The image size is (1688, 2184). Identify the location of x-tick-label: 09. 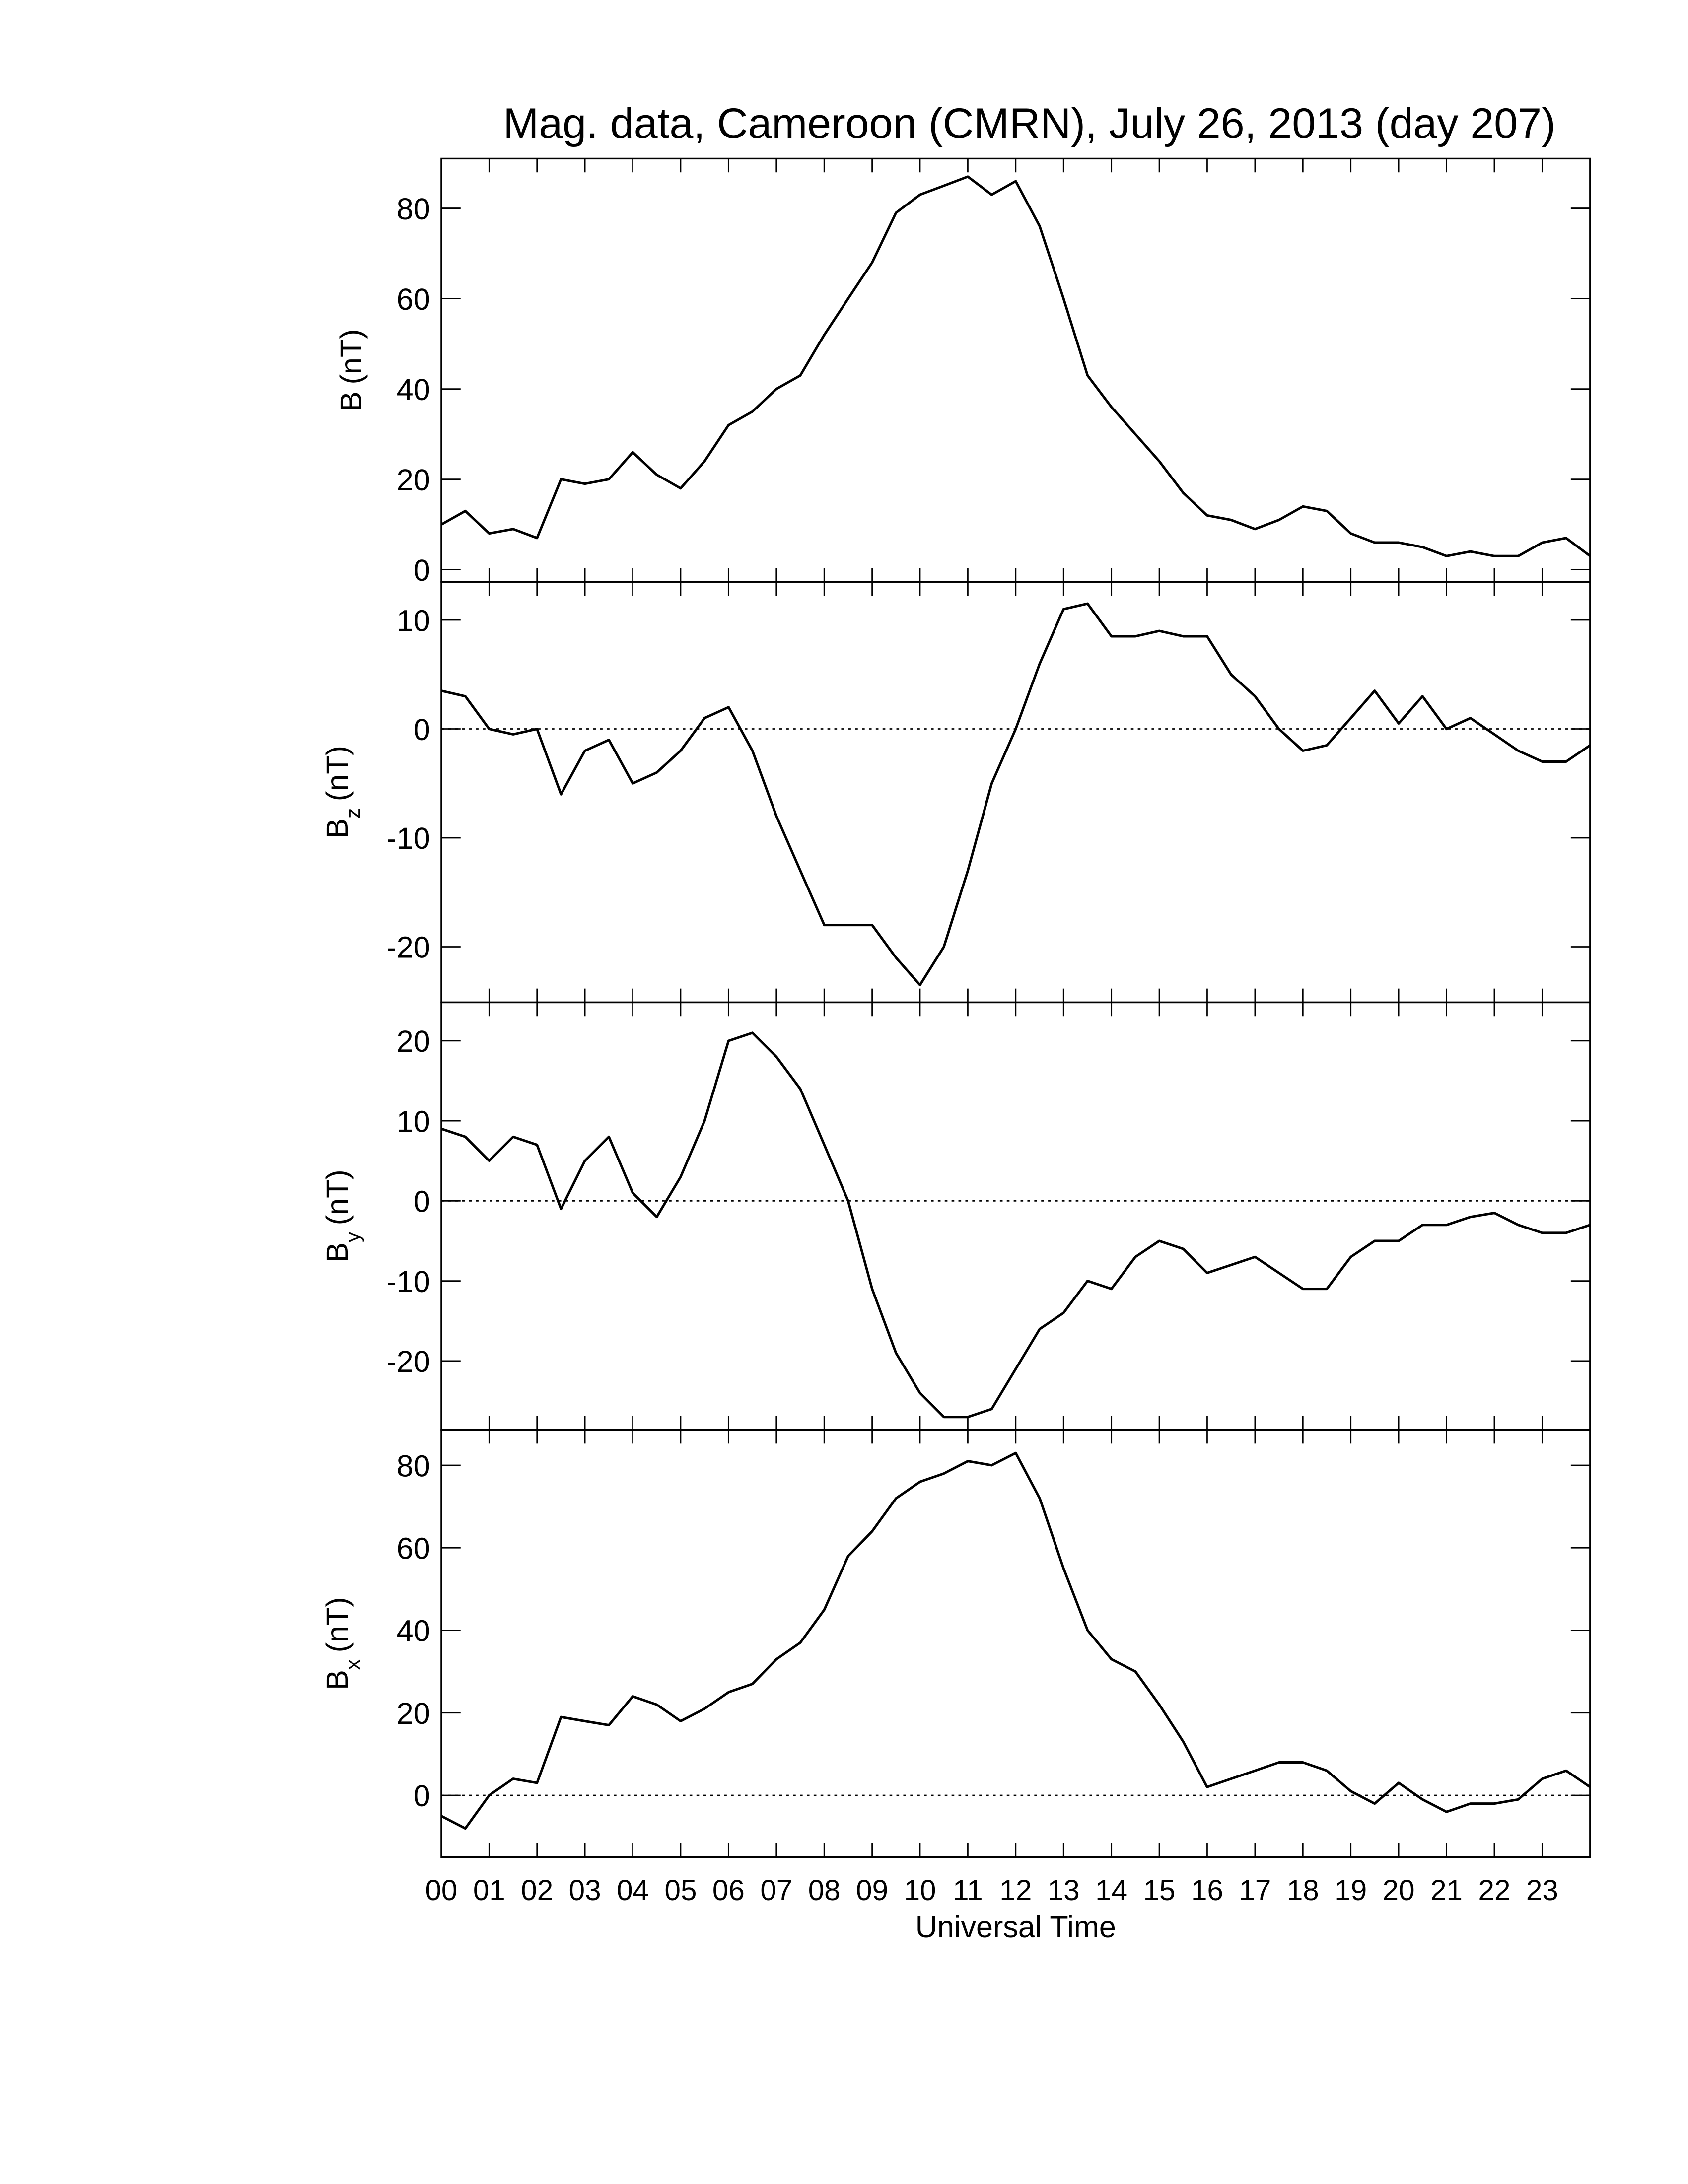
(872, 1890).